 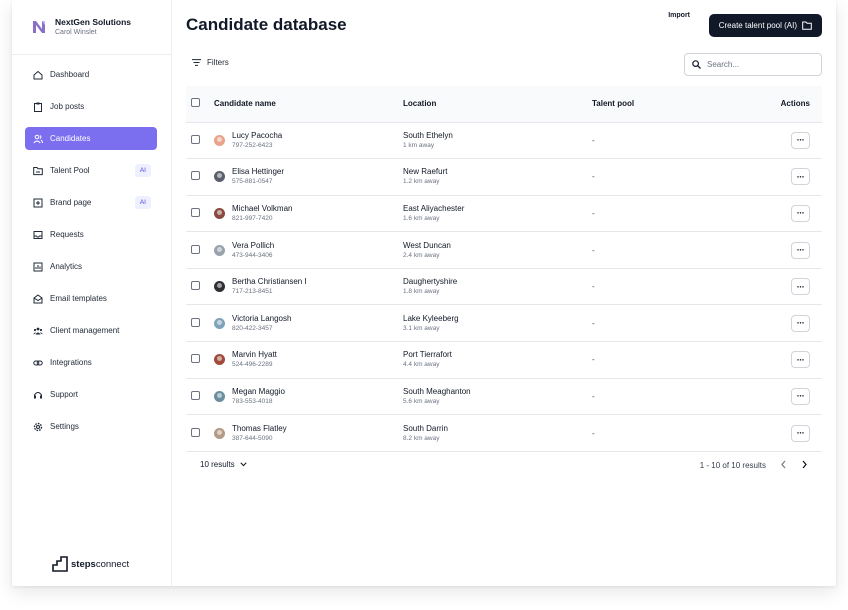 What do you see at coordinates (91, 394) in the screenshot?
I see `sidebar-item-support: Support` at bounding box center [91, 394].